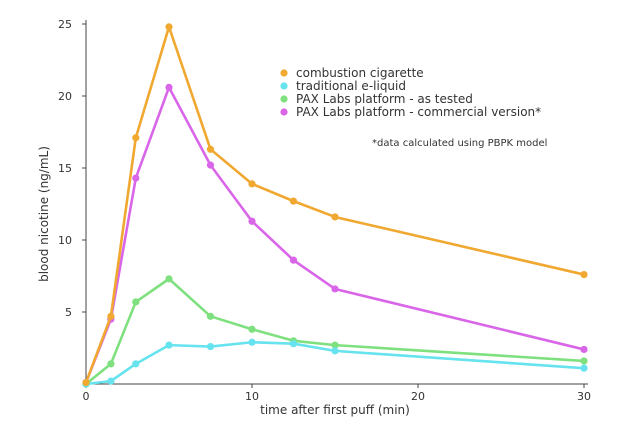 The image size is (639, 426). What do you see at coordinates (384, 99) in the screenshot?
I see `legend-label: PAX Labs platform - as tested` at bounding box center [384, 99].